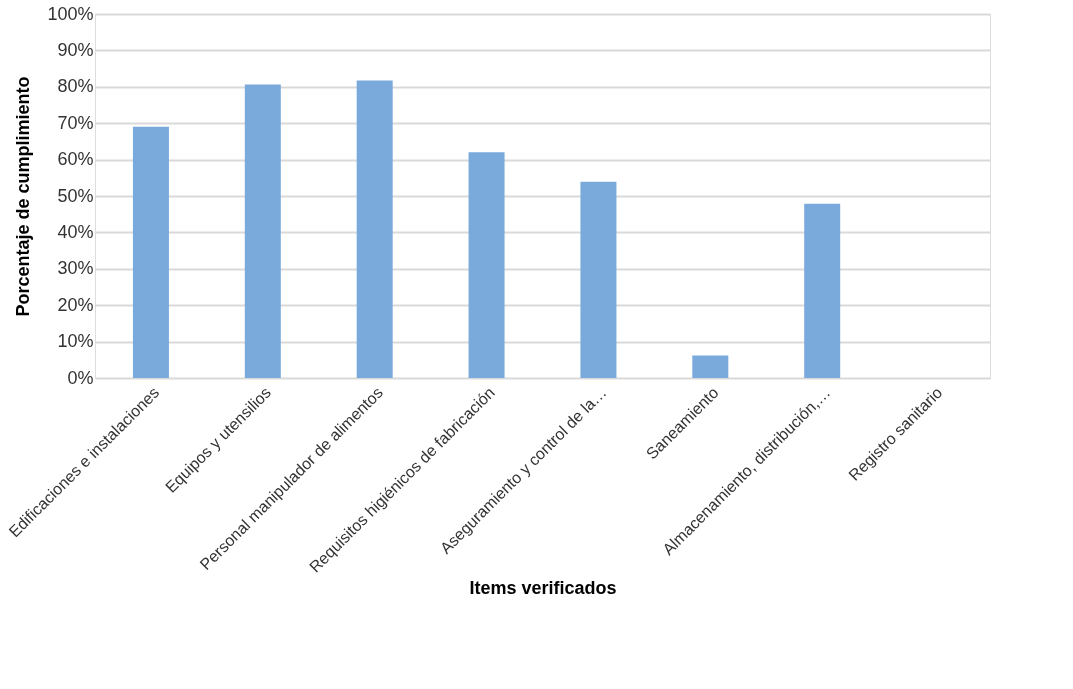  I want to click on y-tick-label: 80%, so click(75, 86).